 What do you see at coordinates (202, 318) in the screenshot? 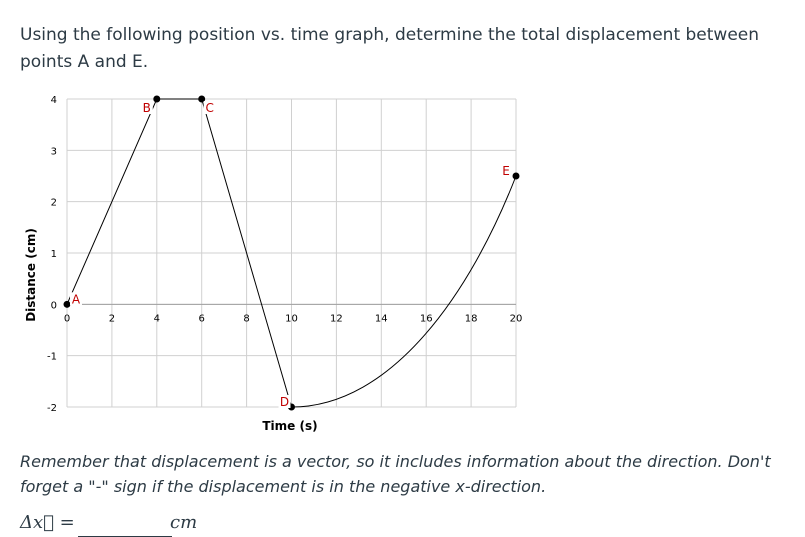
I see `x-tick-label: 6` at bounding box center [202, 318].